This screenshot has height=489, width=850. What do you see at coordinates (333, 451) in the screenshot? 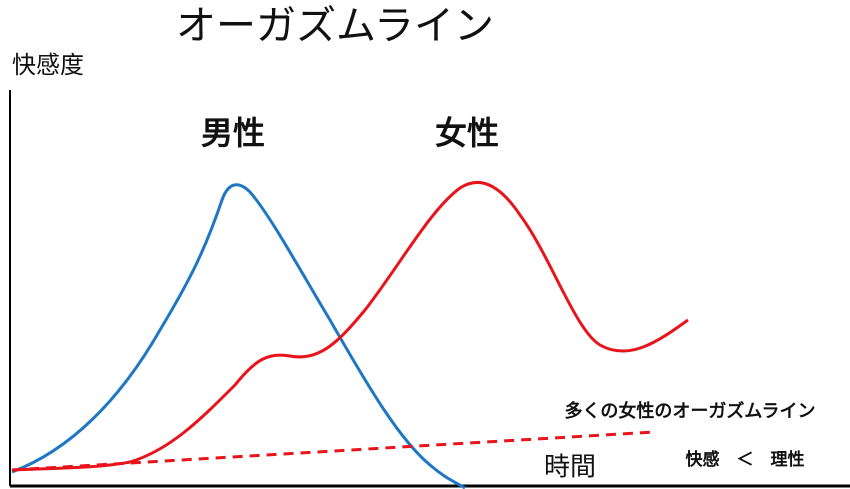
I see `orgasm-line` at bounding box center [333, 451].